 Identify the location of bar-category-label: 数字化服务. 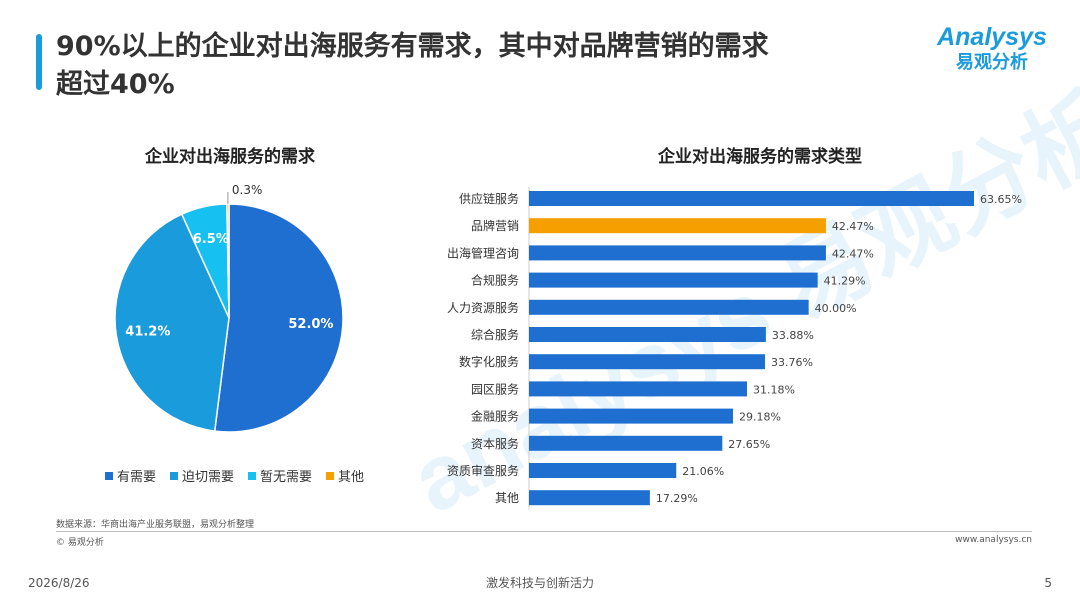
(489, 361).